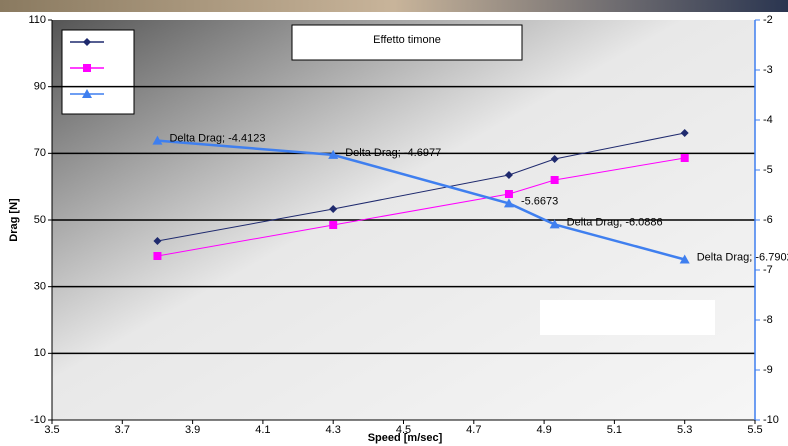  I want to click on x-tick-label: 5.1, so click(614, 430).